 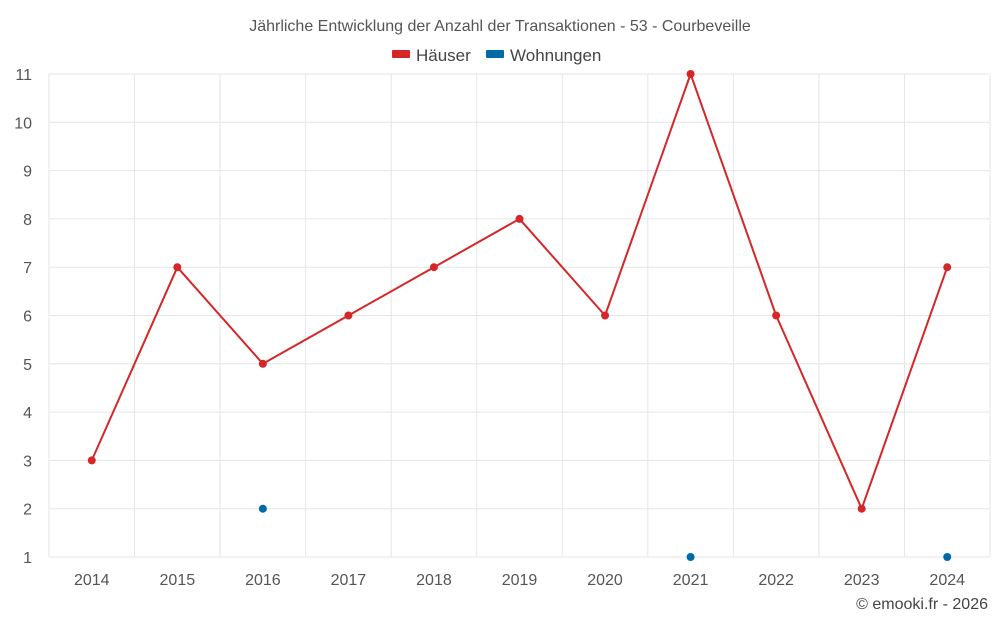 I want to click on data-point-haeuser-2022, so click(x=776, y=315).